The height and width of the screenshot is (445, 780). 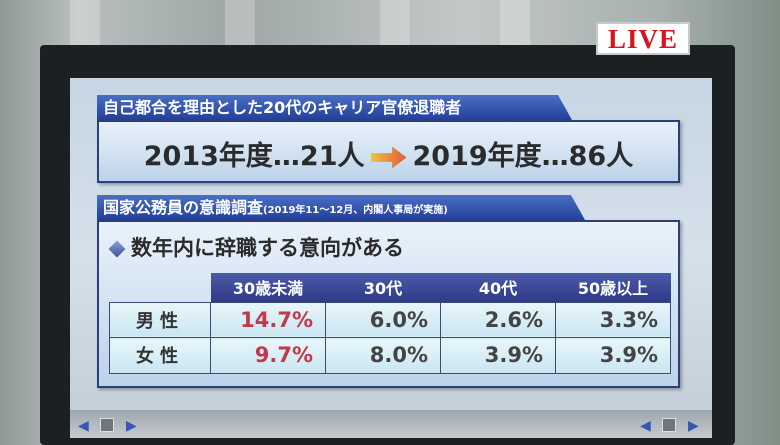 What do you see at coordinates (498, 319) in the screenshot?
I see `table-cell: 2.6%` at bounding box center [498, 319].